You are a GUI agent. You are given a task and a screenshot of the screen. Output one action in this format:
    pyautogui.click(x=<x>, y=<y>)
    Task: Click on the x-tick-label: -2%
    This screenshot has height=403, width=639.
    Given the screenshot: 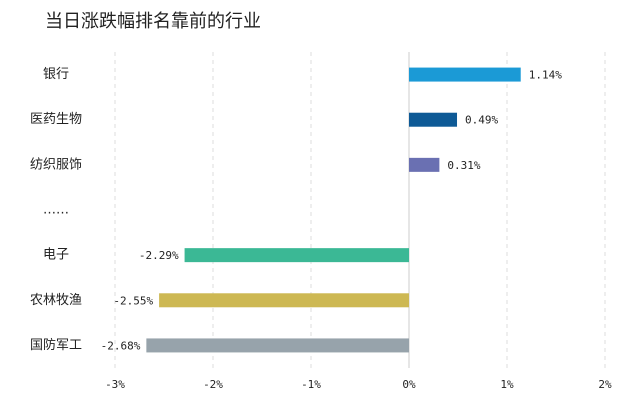 What is the action you would take?
    pyautogui.click(x=213, y=384)
    